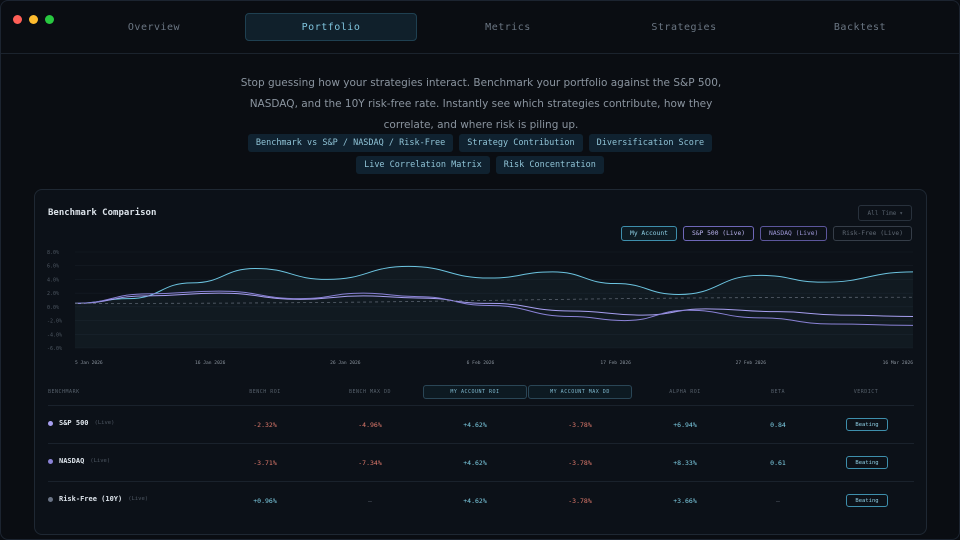 This screenshot has width=960, height=540. I want to click on benchmark-label: NASDAQ, so click(72, 461).